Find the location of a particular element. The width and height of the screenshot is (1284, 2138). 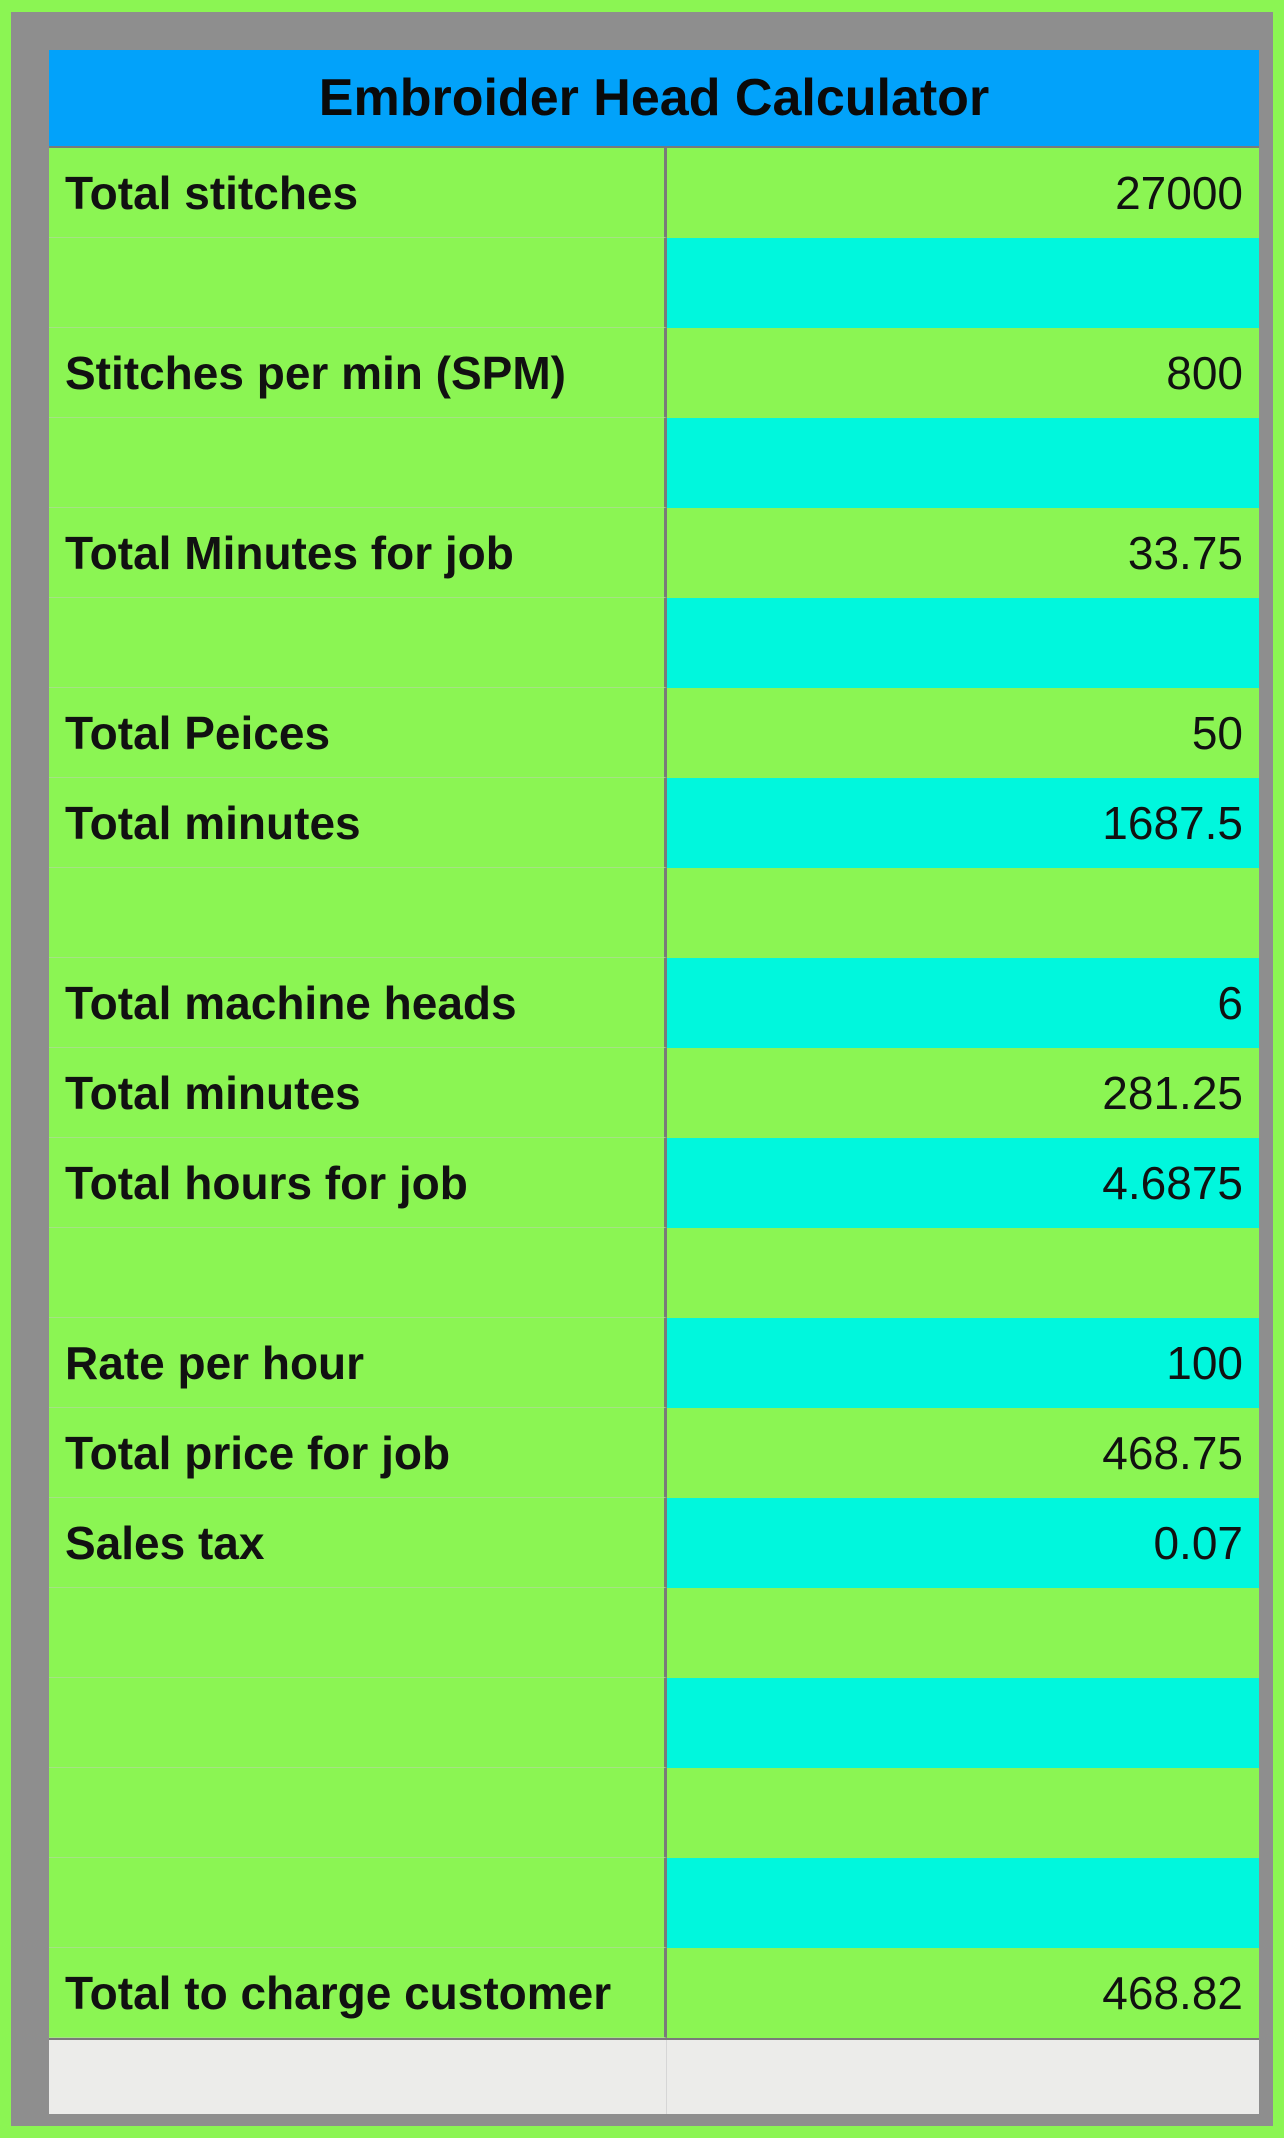

table-row: Total Peices 50 is located at coordinates (654, 733).